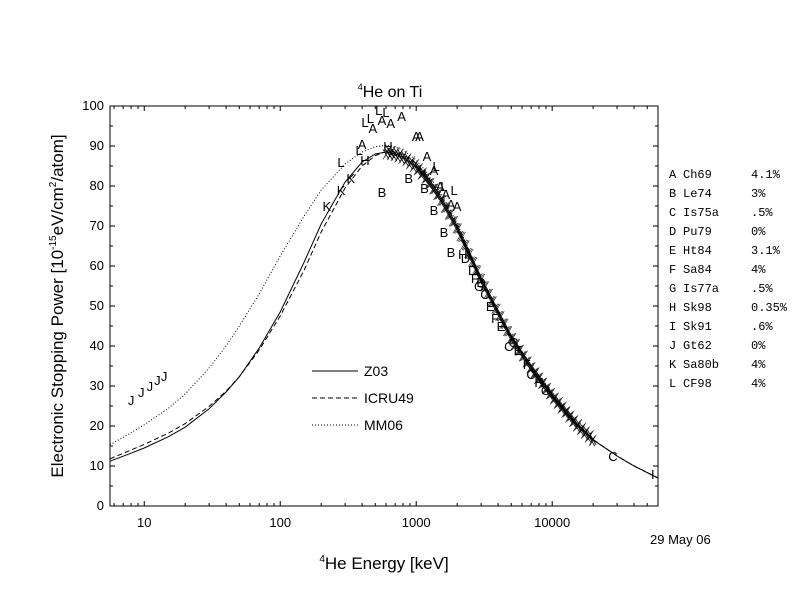 The image size is (800, 600). Describe the element at coordinates (697, 175) in the screenshot. I see `reference-code: Ch69` at that location.